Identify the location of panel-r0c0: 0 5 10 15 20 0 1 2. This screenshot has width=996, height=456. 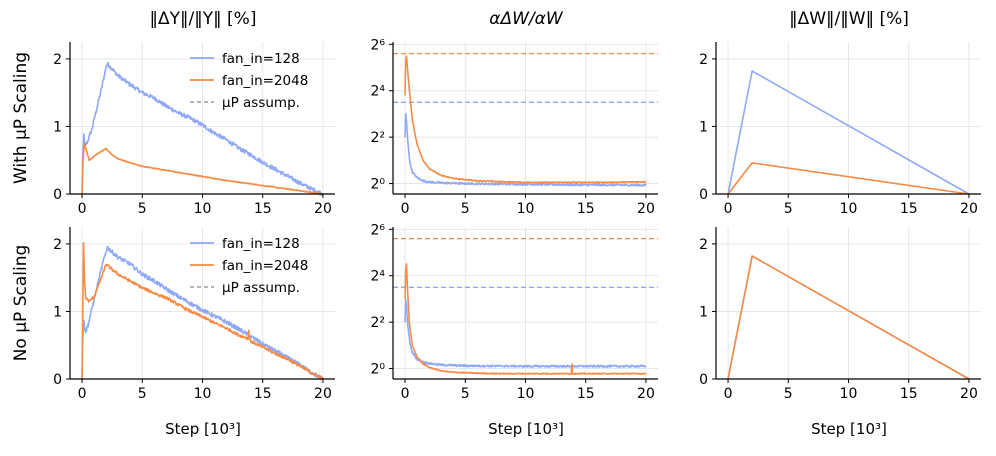
(194, 129).